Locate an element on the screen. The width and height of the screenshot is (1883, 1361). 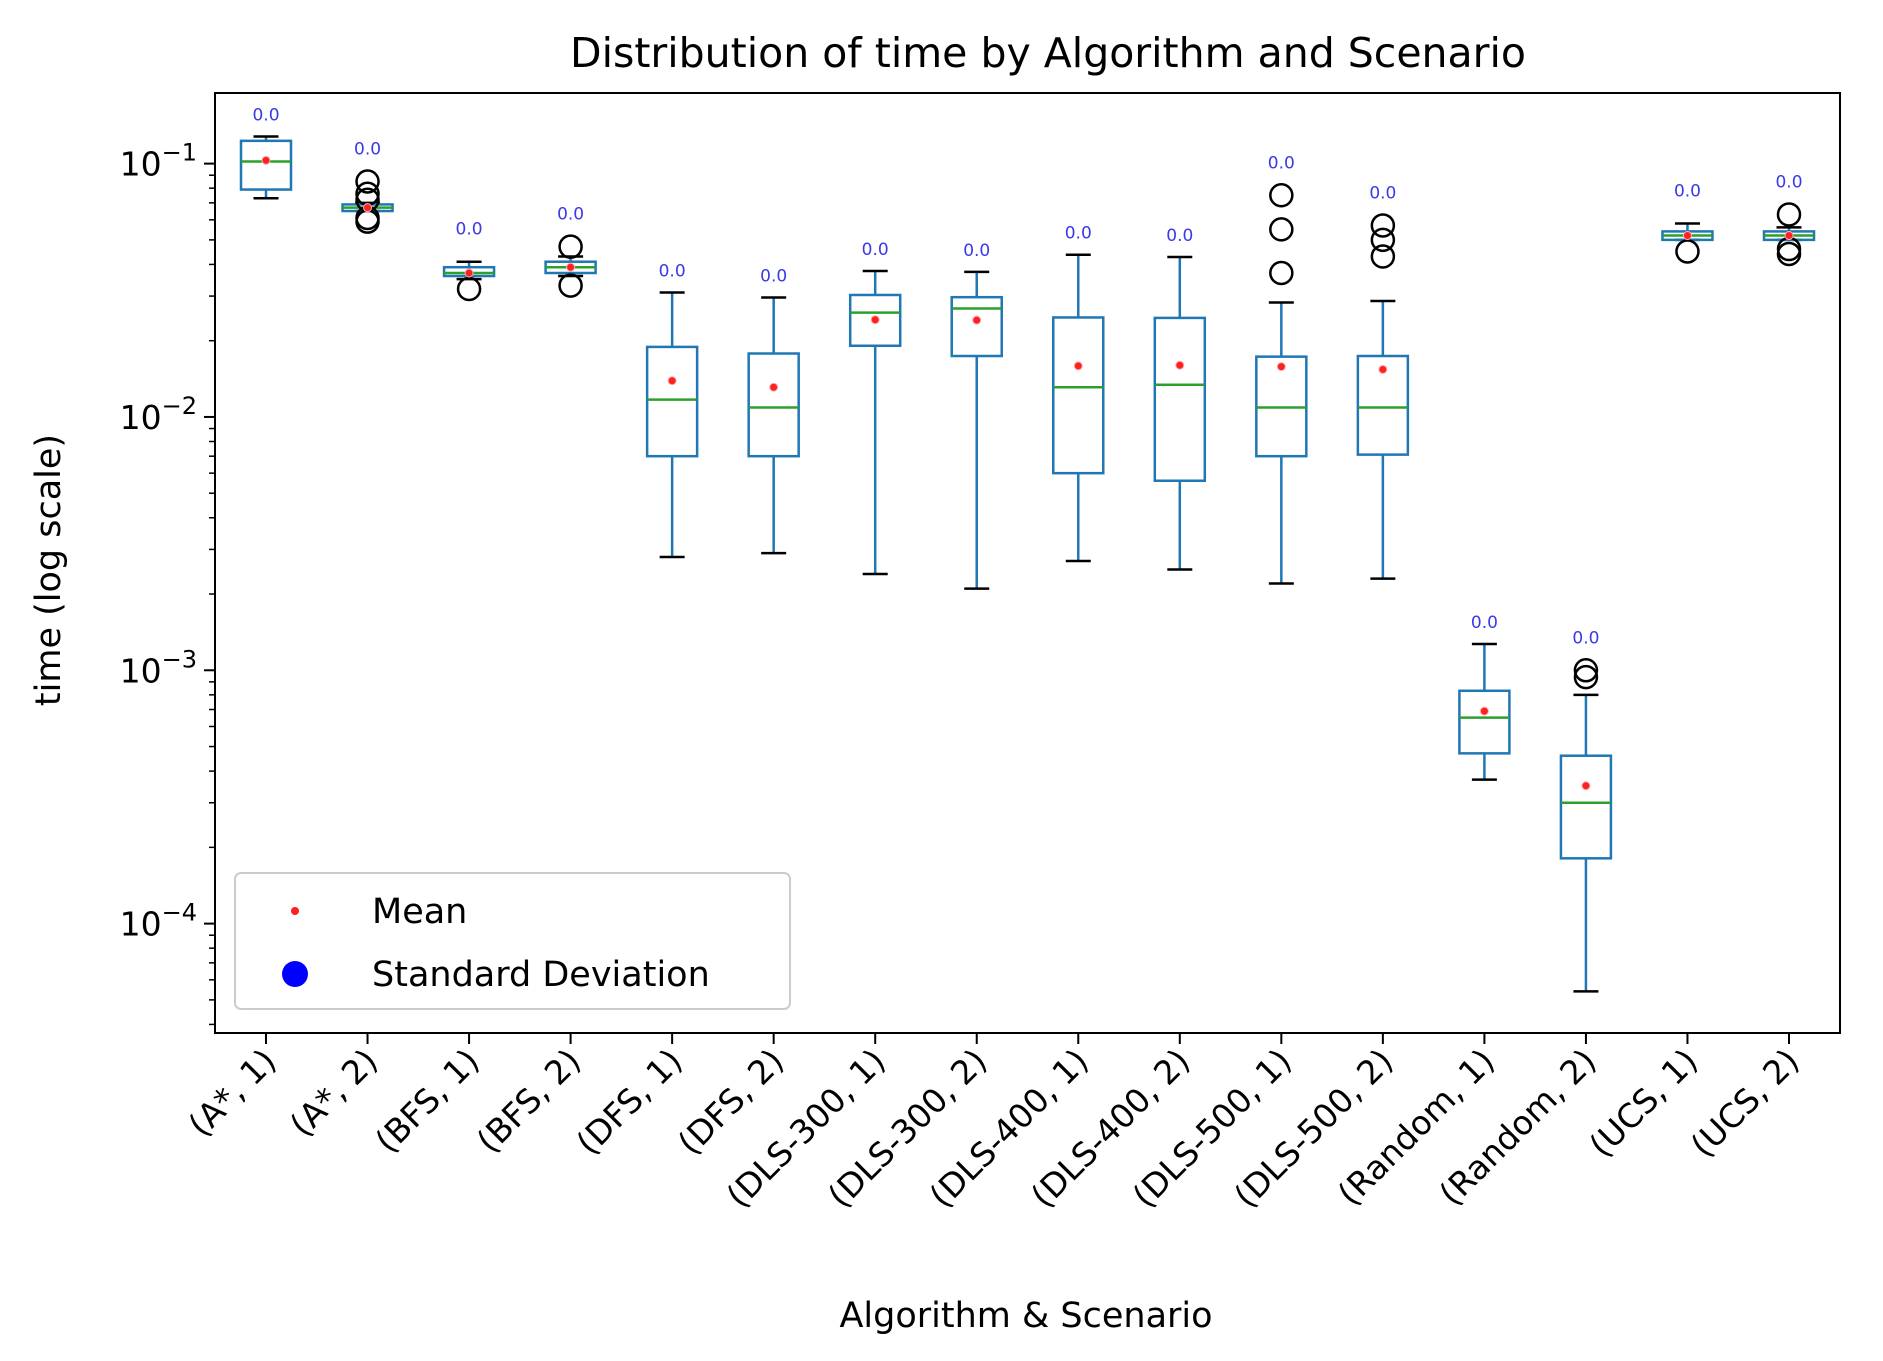
box-group: 0.0 (UCS, 2) is located at coordinates (1749, 668).